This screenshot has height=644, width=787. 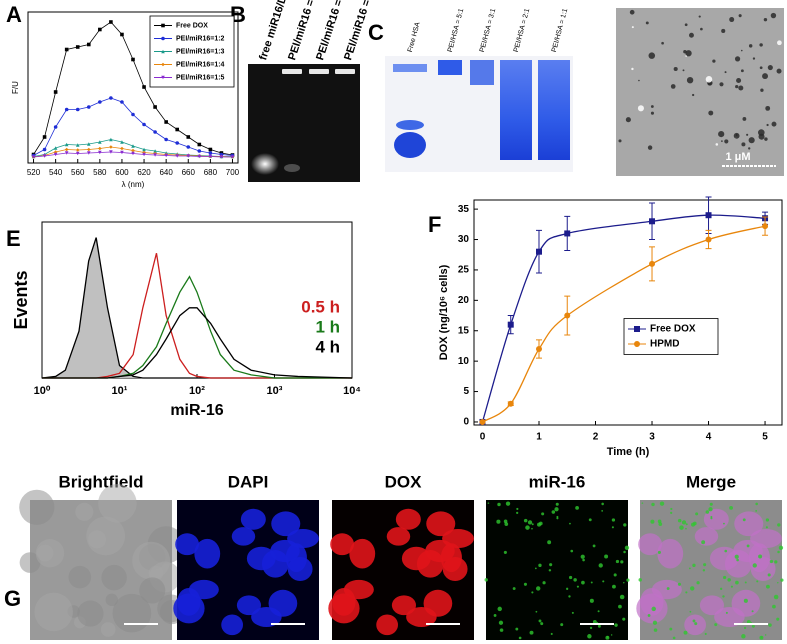 What do you see at coordinates (466, 391) in the screenshot?
I see `y-tick-label: 5` at bounding box center [466, 391].